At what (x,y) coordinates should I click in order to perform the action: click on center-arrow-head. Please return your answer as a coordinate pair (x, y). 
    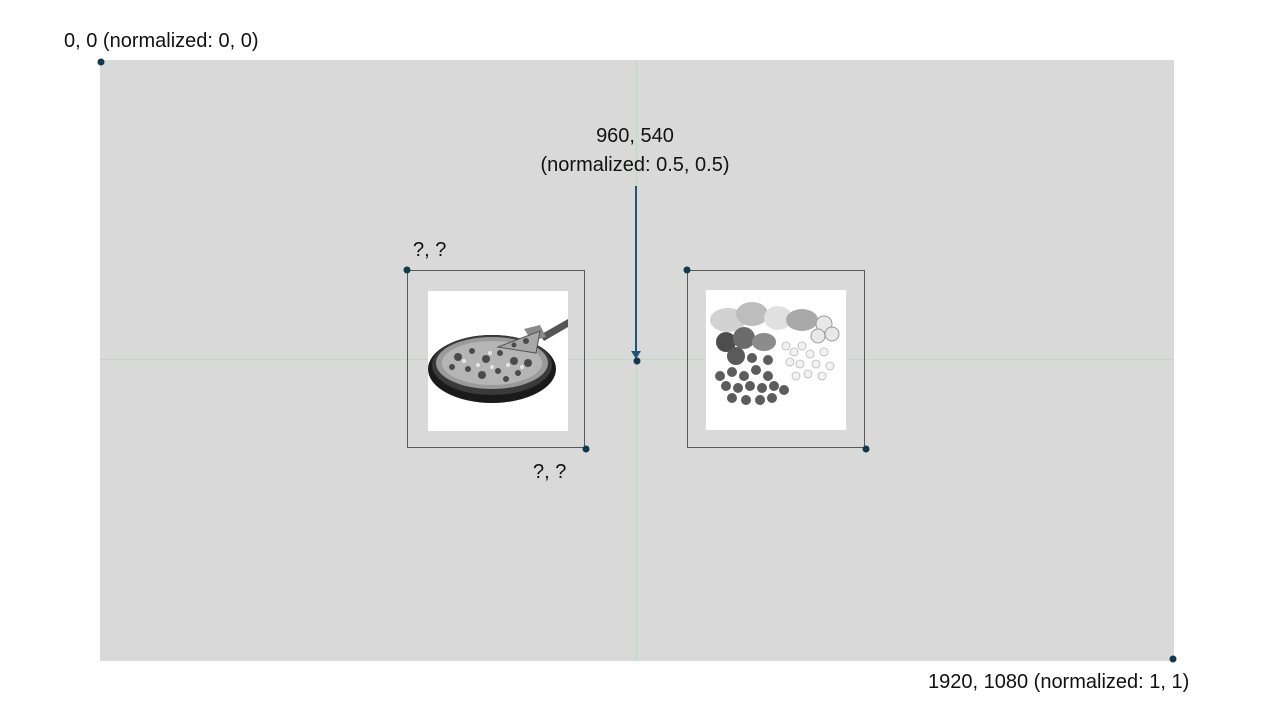
    Looking at the image, I should click on (636, 355).